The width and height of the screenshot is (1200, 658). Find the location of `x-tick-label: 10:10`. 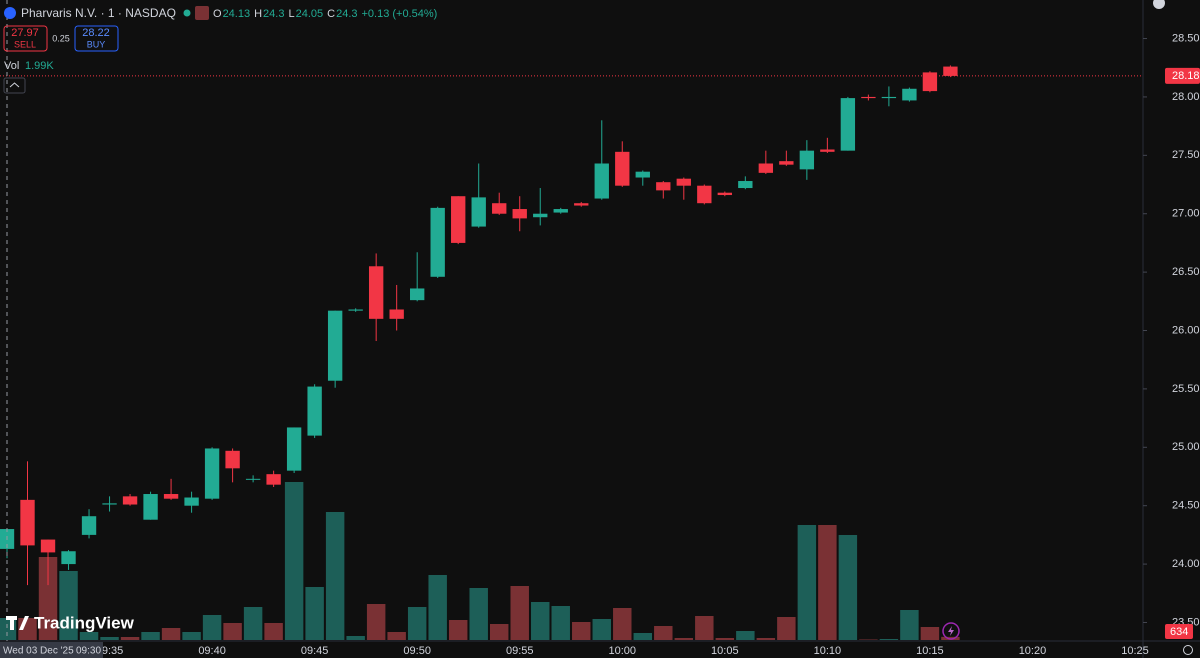

x-tick-label: 10:10 is located at coordinates (828, 651).